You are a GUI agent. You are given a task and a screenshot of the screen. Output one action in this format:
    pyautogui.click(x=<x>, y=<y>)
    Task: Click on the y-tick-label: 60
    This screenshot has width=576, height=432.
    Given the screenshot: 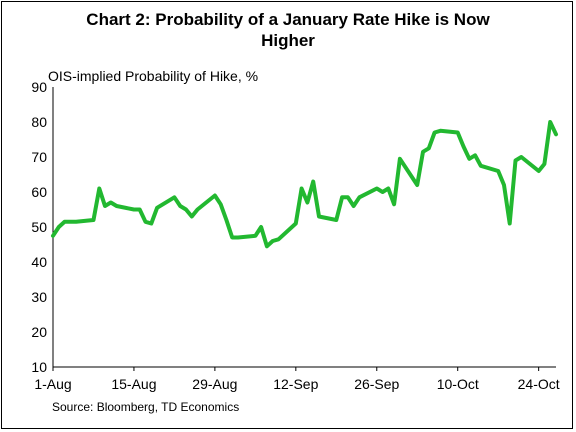 What is the action you would take?
    pyautogui.click(x=39, y=192)
    